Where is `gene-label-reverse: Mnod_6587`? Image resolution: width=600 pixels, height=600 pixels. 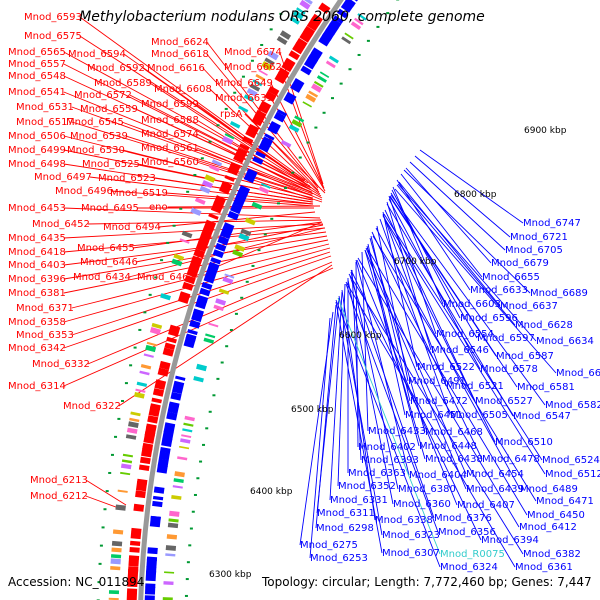 gene-label-reverse: Mnod_6587 is located at coordinates (525, 356).